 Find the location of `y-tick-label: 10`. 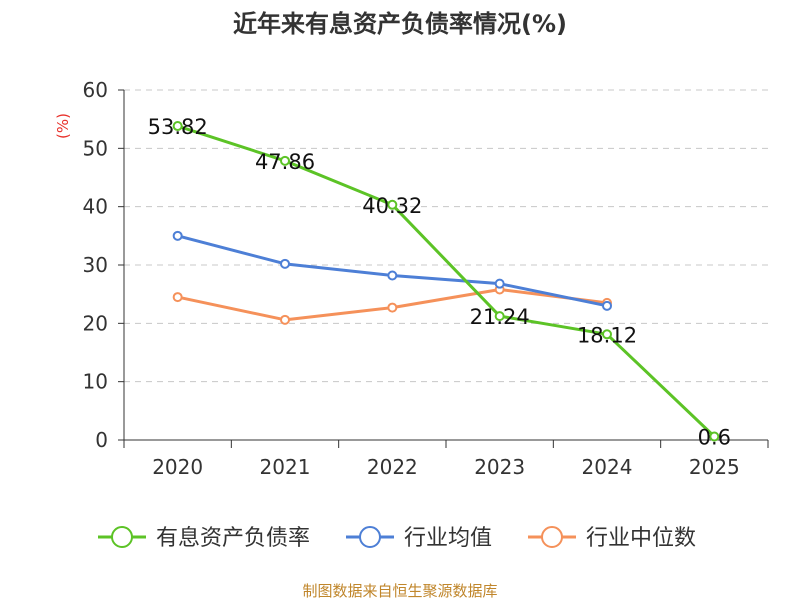

y-tick-label: 10 is located at coordinates (95, 382).